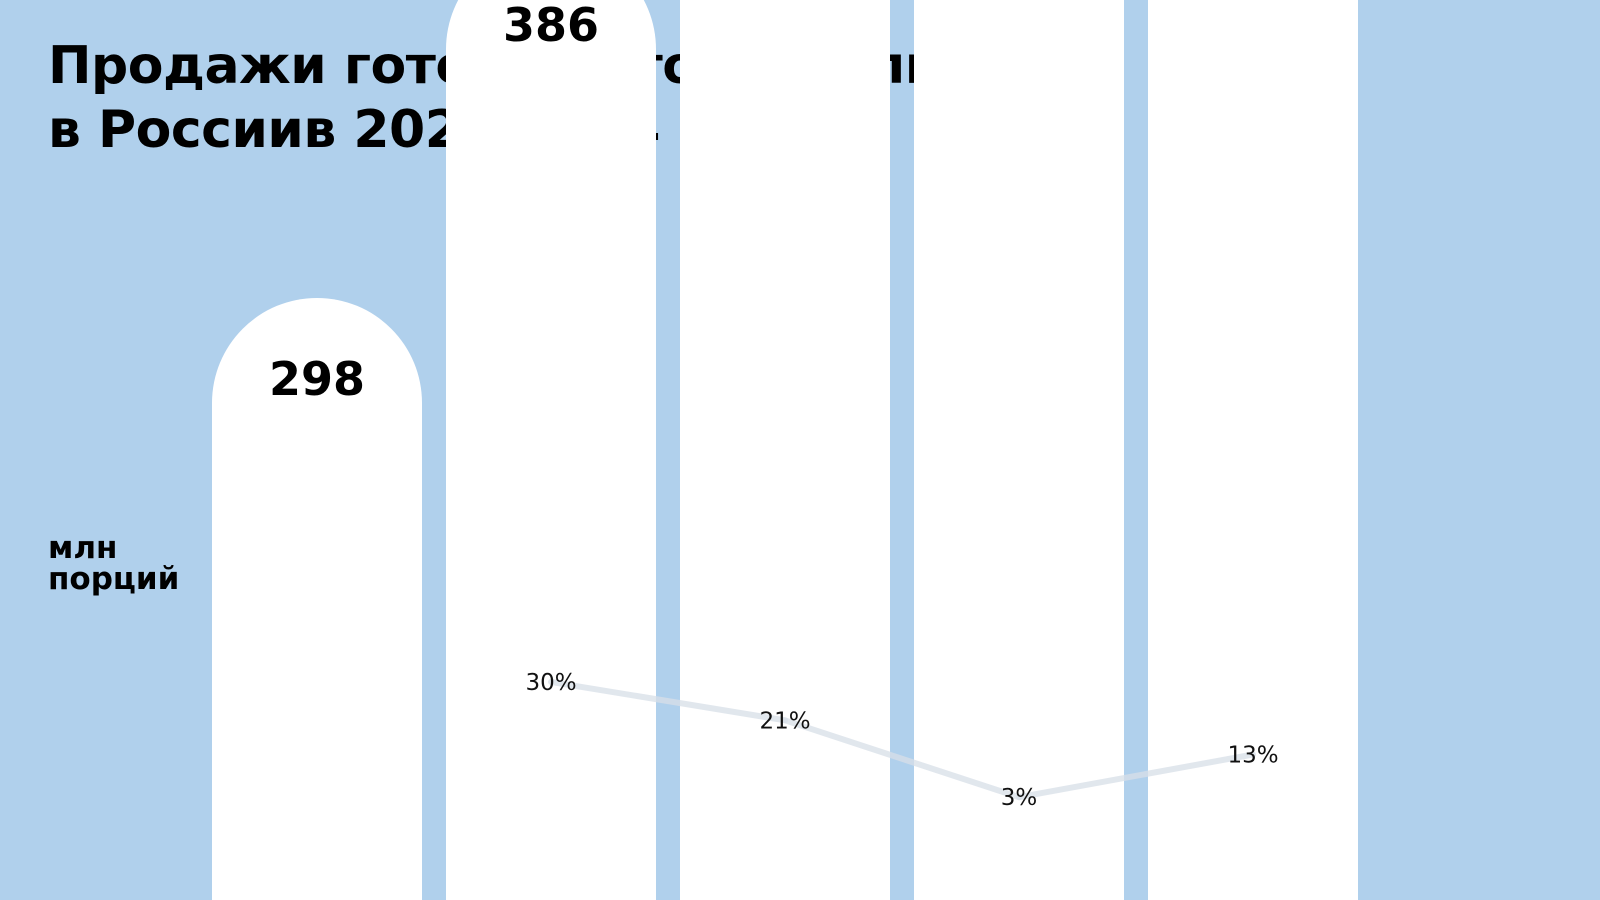  Describe the element at coordinates (114, 579) in the screenshot. I see `unit-label-line-2: порций` at that location.